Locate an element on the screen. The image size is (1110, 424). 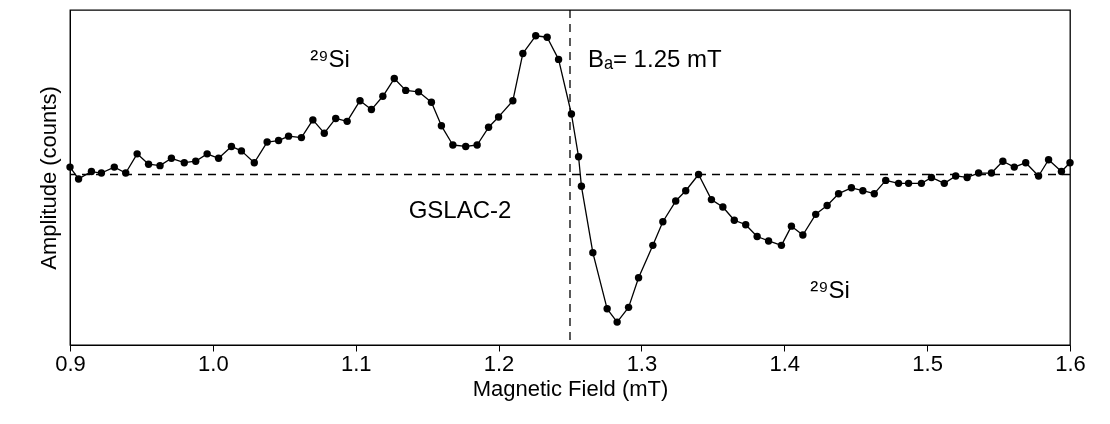
x-tick-label: 0.9 is located at coordinates (70, 363).